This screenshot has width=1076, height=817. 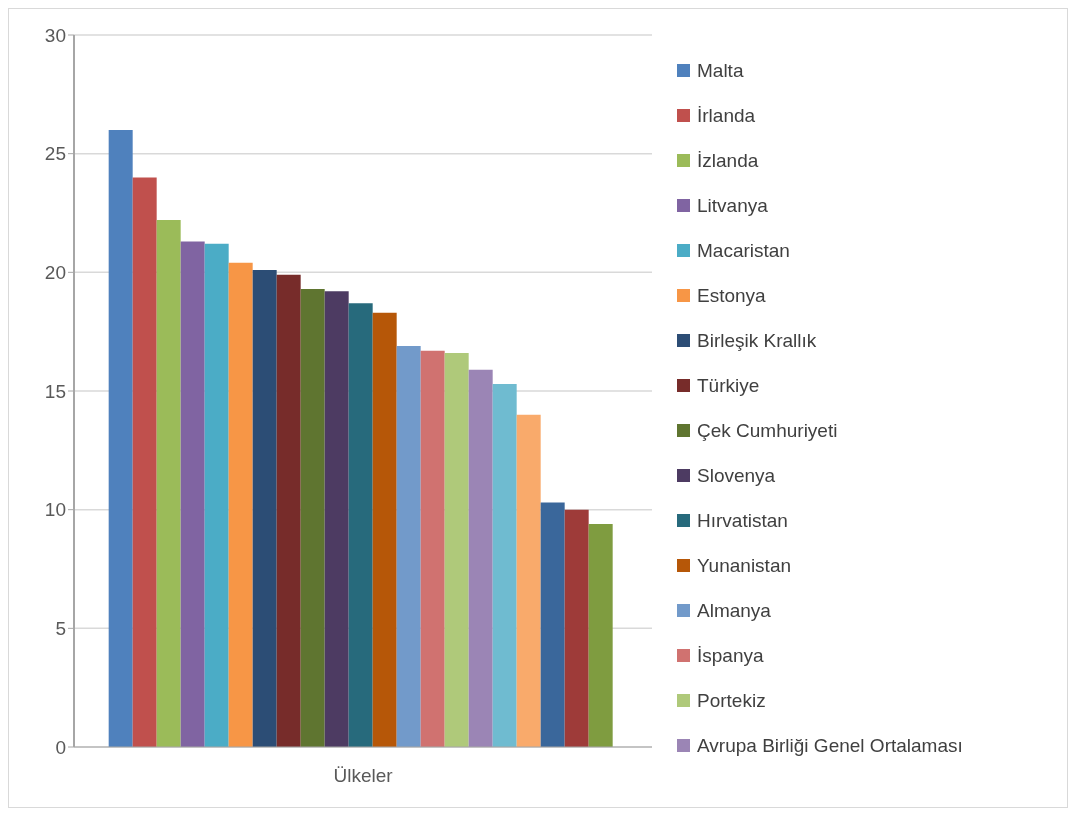 What do you see at coordinates (731, 295) in the screenshot?
I see `legend-label: Estonya` at bounding box center [731, 295].